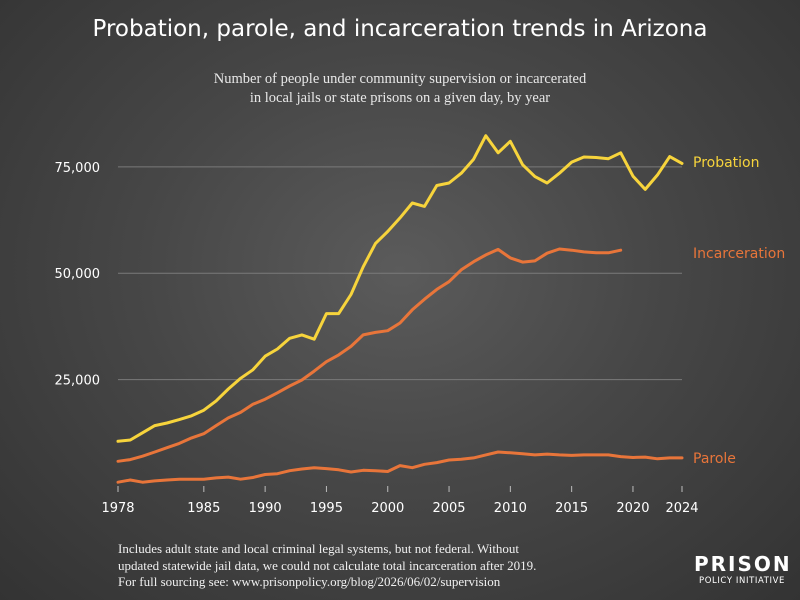  I want to click on x-tick-label-2015: 2015, so click(571, 508).